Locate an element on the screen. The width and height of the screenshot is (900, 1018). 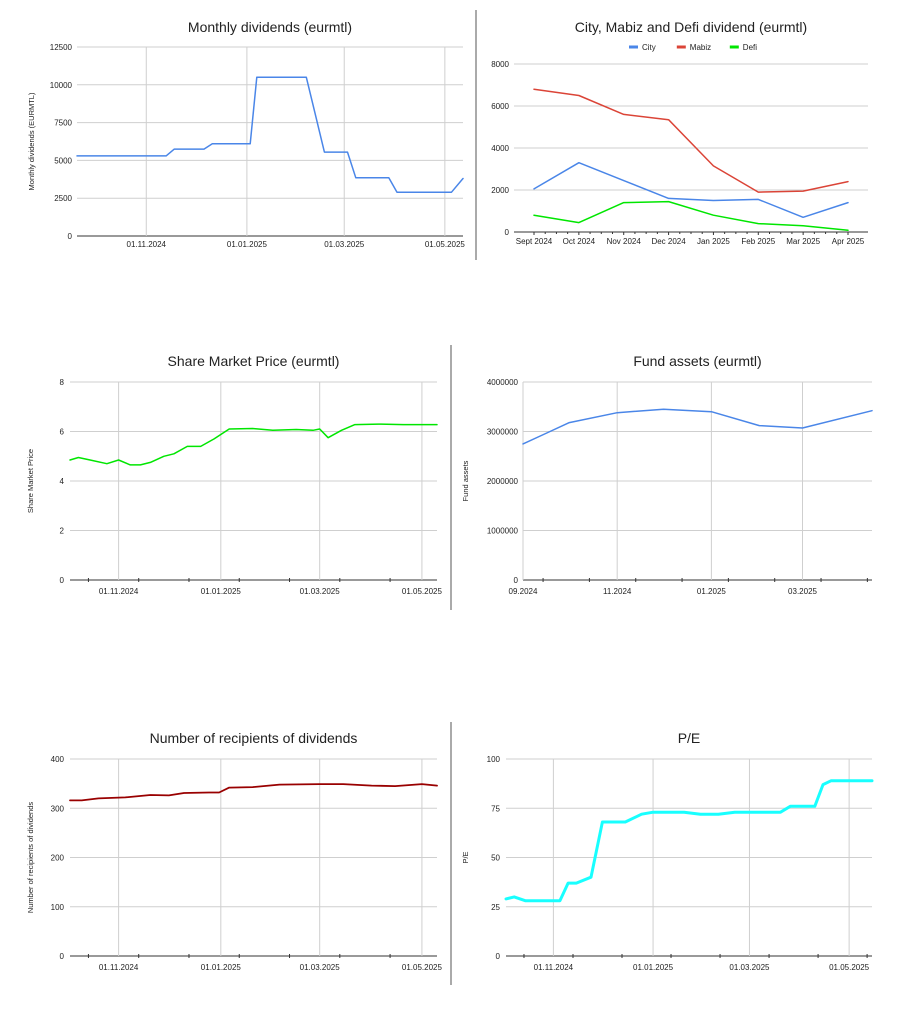
series-line-mabiz is located at coordinates (691, 140).